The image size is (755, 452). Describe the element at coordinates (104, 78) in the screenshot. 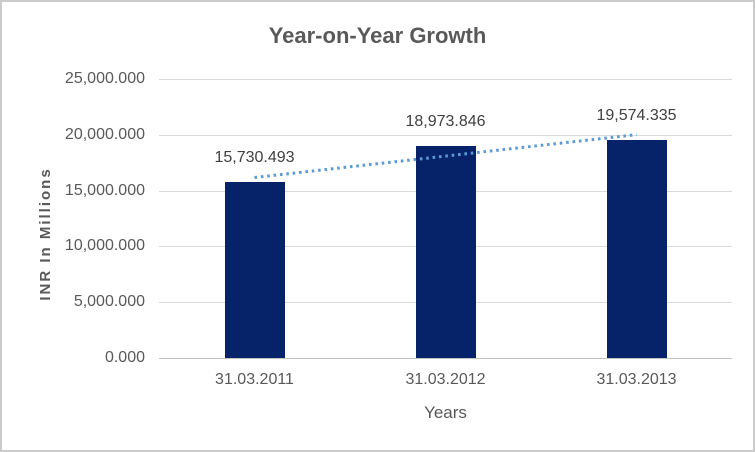

I see `y-axis-tick-label: 25,000.000` at that location.